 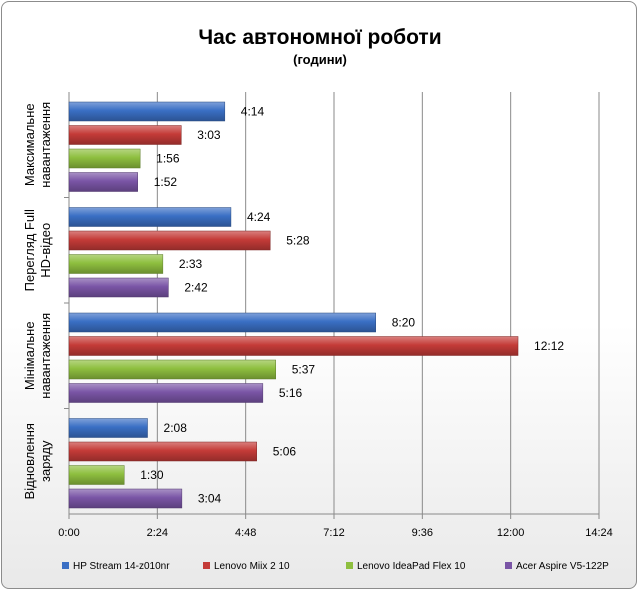 I want to click on data-label: 3:04, so click(x=210, y=499).